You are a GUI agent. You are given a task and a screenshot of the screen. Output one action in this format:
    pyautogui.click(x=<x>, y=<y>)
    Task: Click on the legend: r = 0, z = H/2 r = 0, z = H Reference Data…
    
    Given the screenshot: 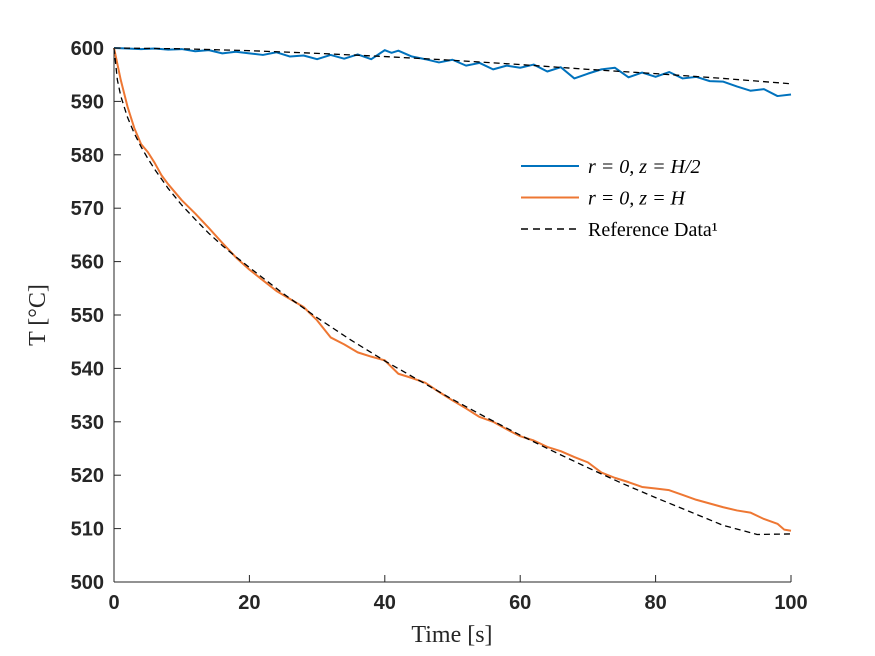 What is the action you would take?
    pyautogui.click(x=619, y=198)
    